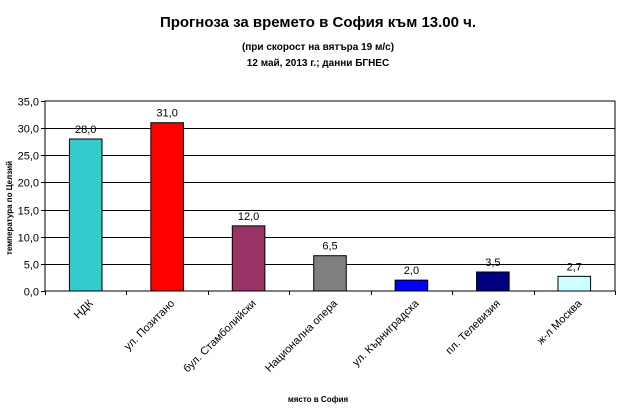 Image resolution: width=620 pixels, height=413 pixels. What do you see at coordinates (318, 47) in the screenshot?
I see `chart-subtitle-line1: (при скорост на вятъра 19 м/с)` at bounding box center [318, 47].